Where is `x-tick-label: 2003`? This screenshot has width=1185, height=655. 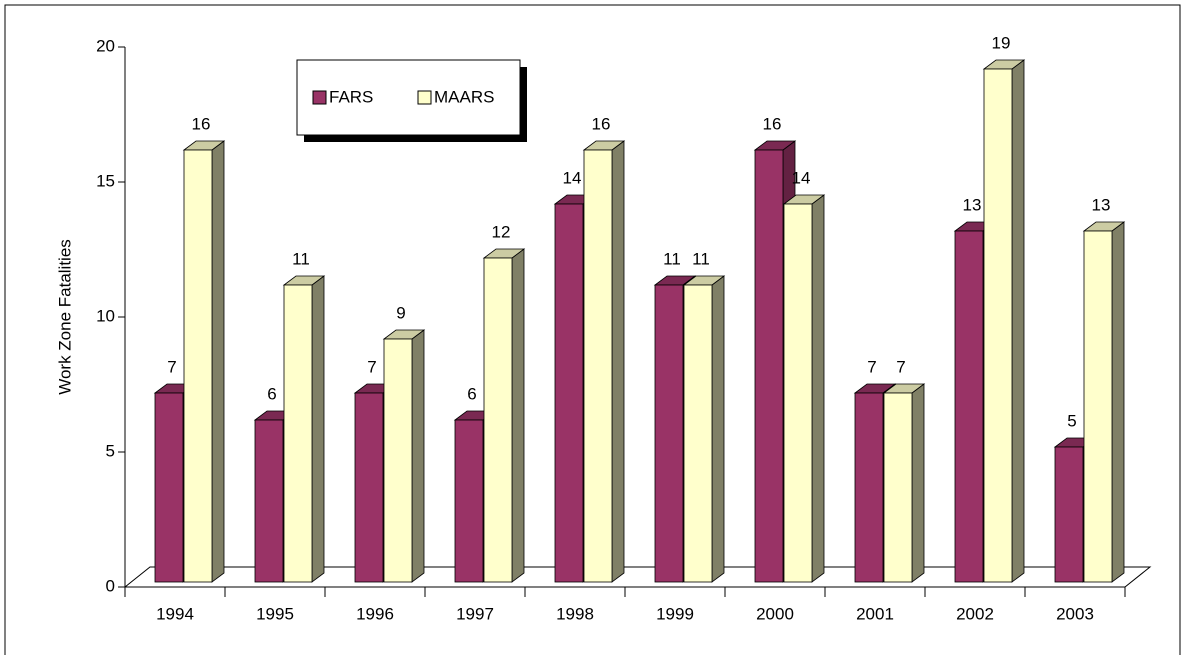 x-tick-label: 2003 is located at coordinates (1075, 613).